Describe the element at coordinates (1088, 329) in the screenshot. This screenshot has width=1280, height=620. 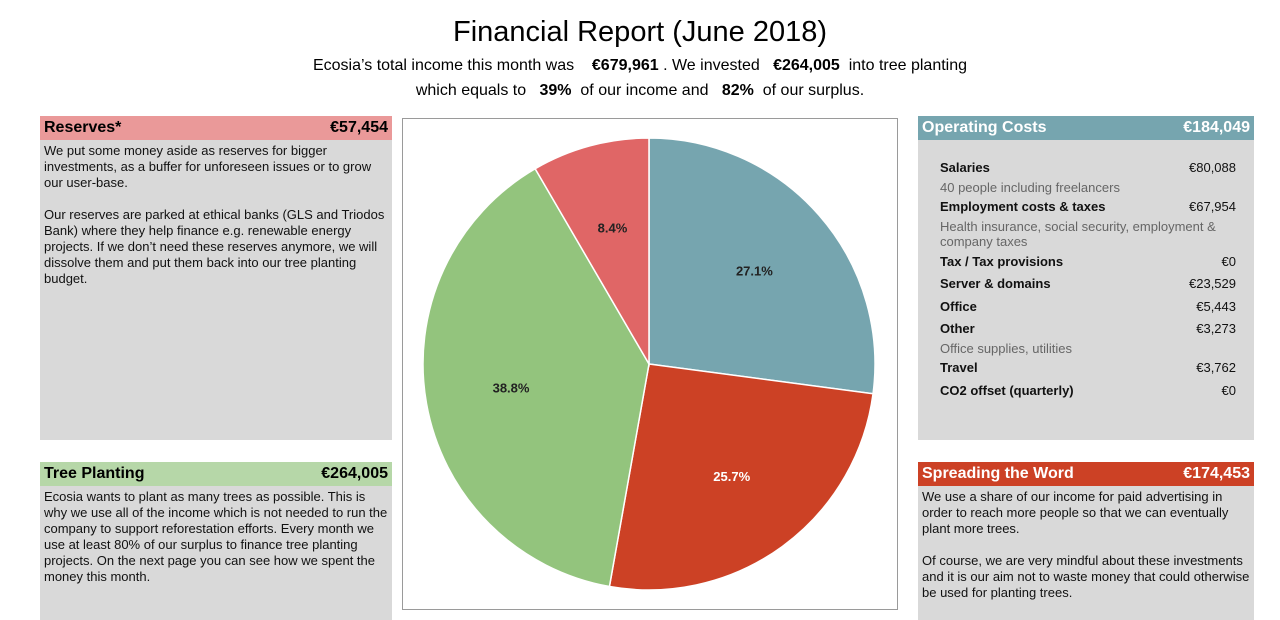
I see `cost-row: Other €3,273` at that location.